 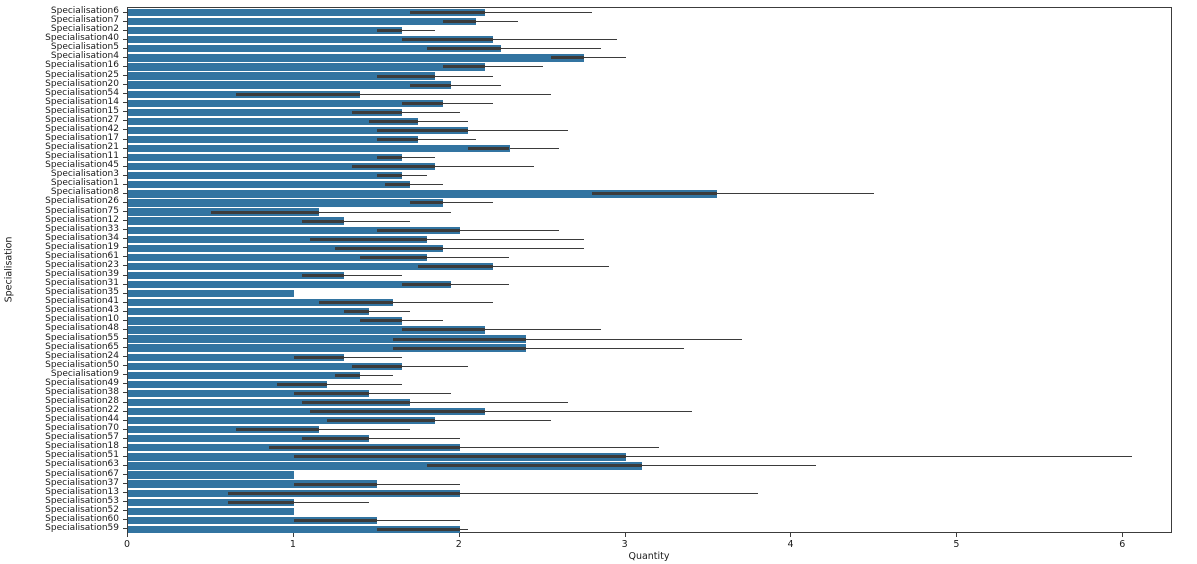 I want to click on y-tick-label: Specialisation16, so click(x=82, y=65).